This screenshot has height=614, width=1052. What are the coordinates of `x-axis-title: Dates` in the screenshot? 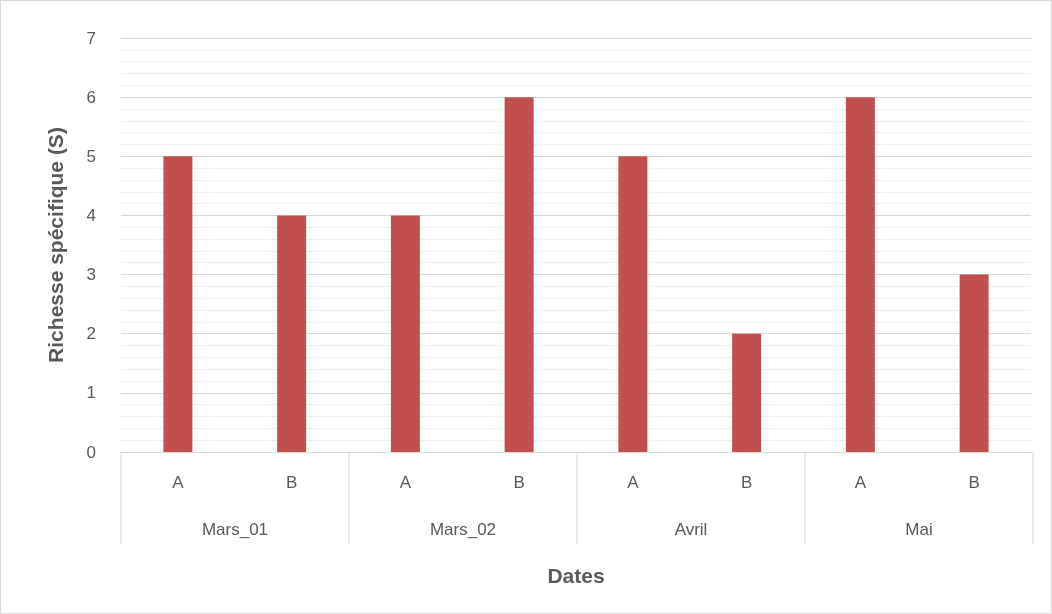 It's located at (576, 575).